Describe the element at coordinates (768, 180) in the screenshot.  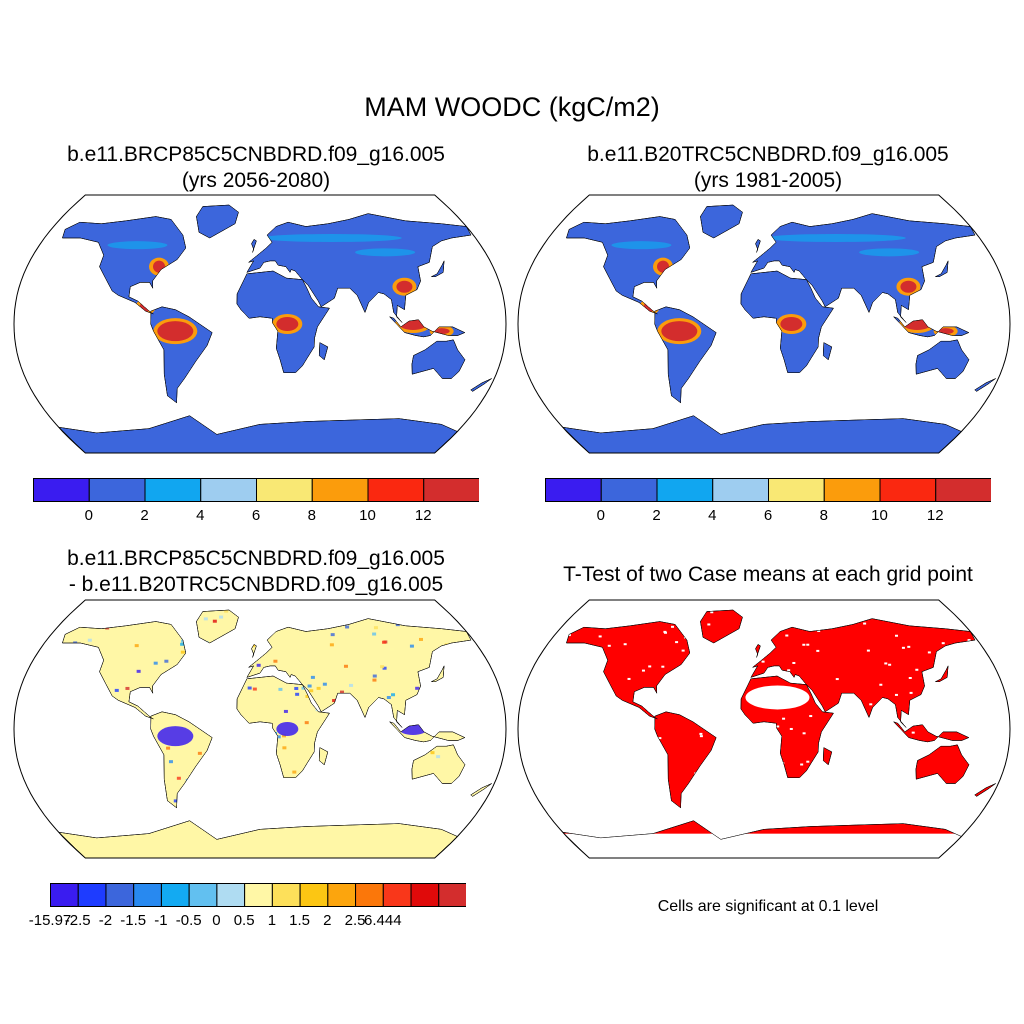
I see `panel-case2-title-line2: (yrs 1981-2005)` at that location.